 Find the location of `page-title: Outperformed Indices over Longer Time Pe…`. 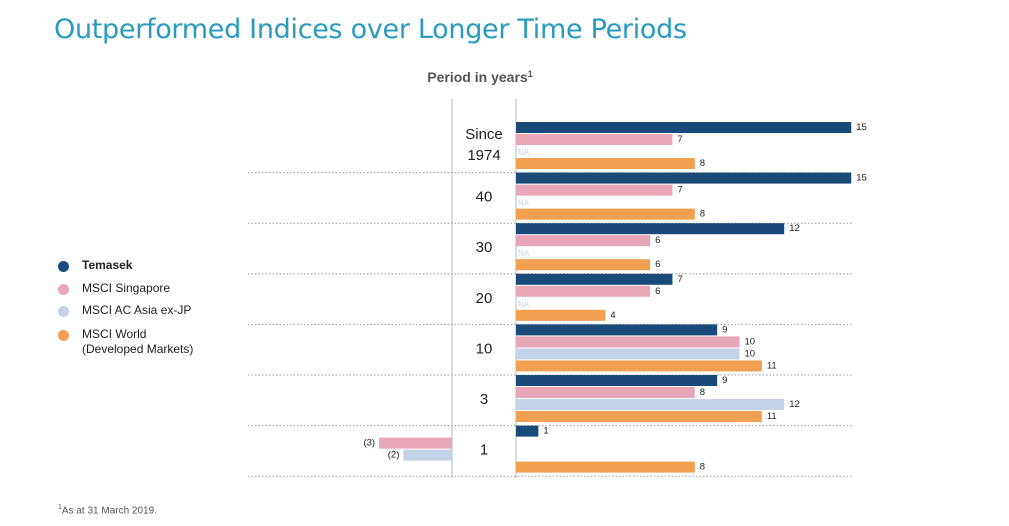

page-title: Outperformed Indices over Longer Time Pe… is located at coordinates (370, 29).